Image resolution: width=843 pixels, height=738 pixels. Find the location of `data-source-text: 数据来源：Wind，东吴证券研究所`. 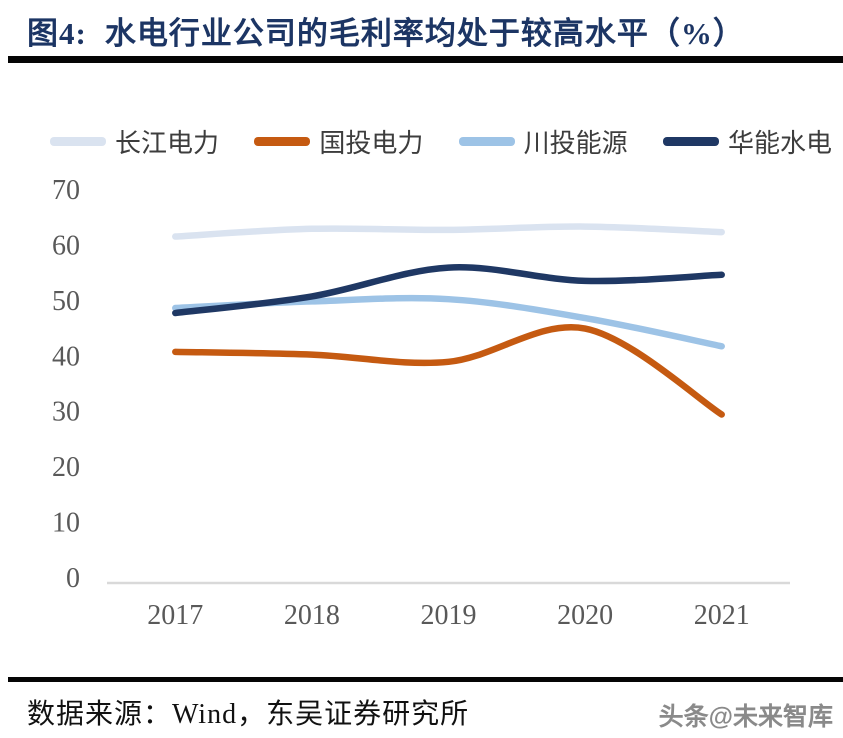

data-source-text: 数据来源：Wind，东吴证券研究所 is located at coordinates (248, 714).